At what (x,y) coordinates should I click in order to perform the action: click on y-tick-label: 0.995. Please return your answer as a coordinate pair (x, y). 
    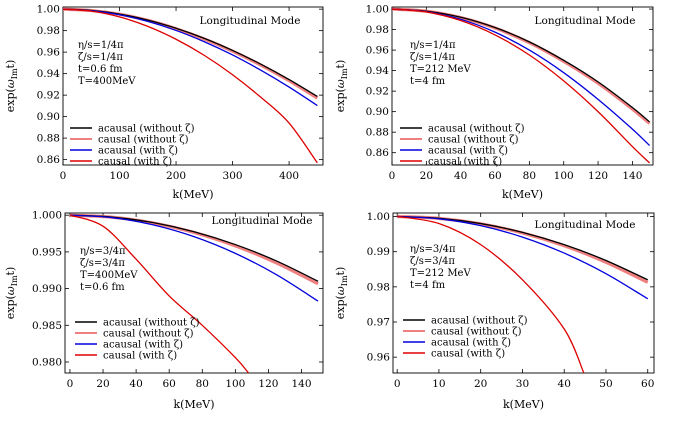
    Looking at the image, I should click on (47, 252).